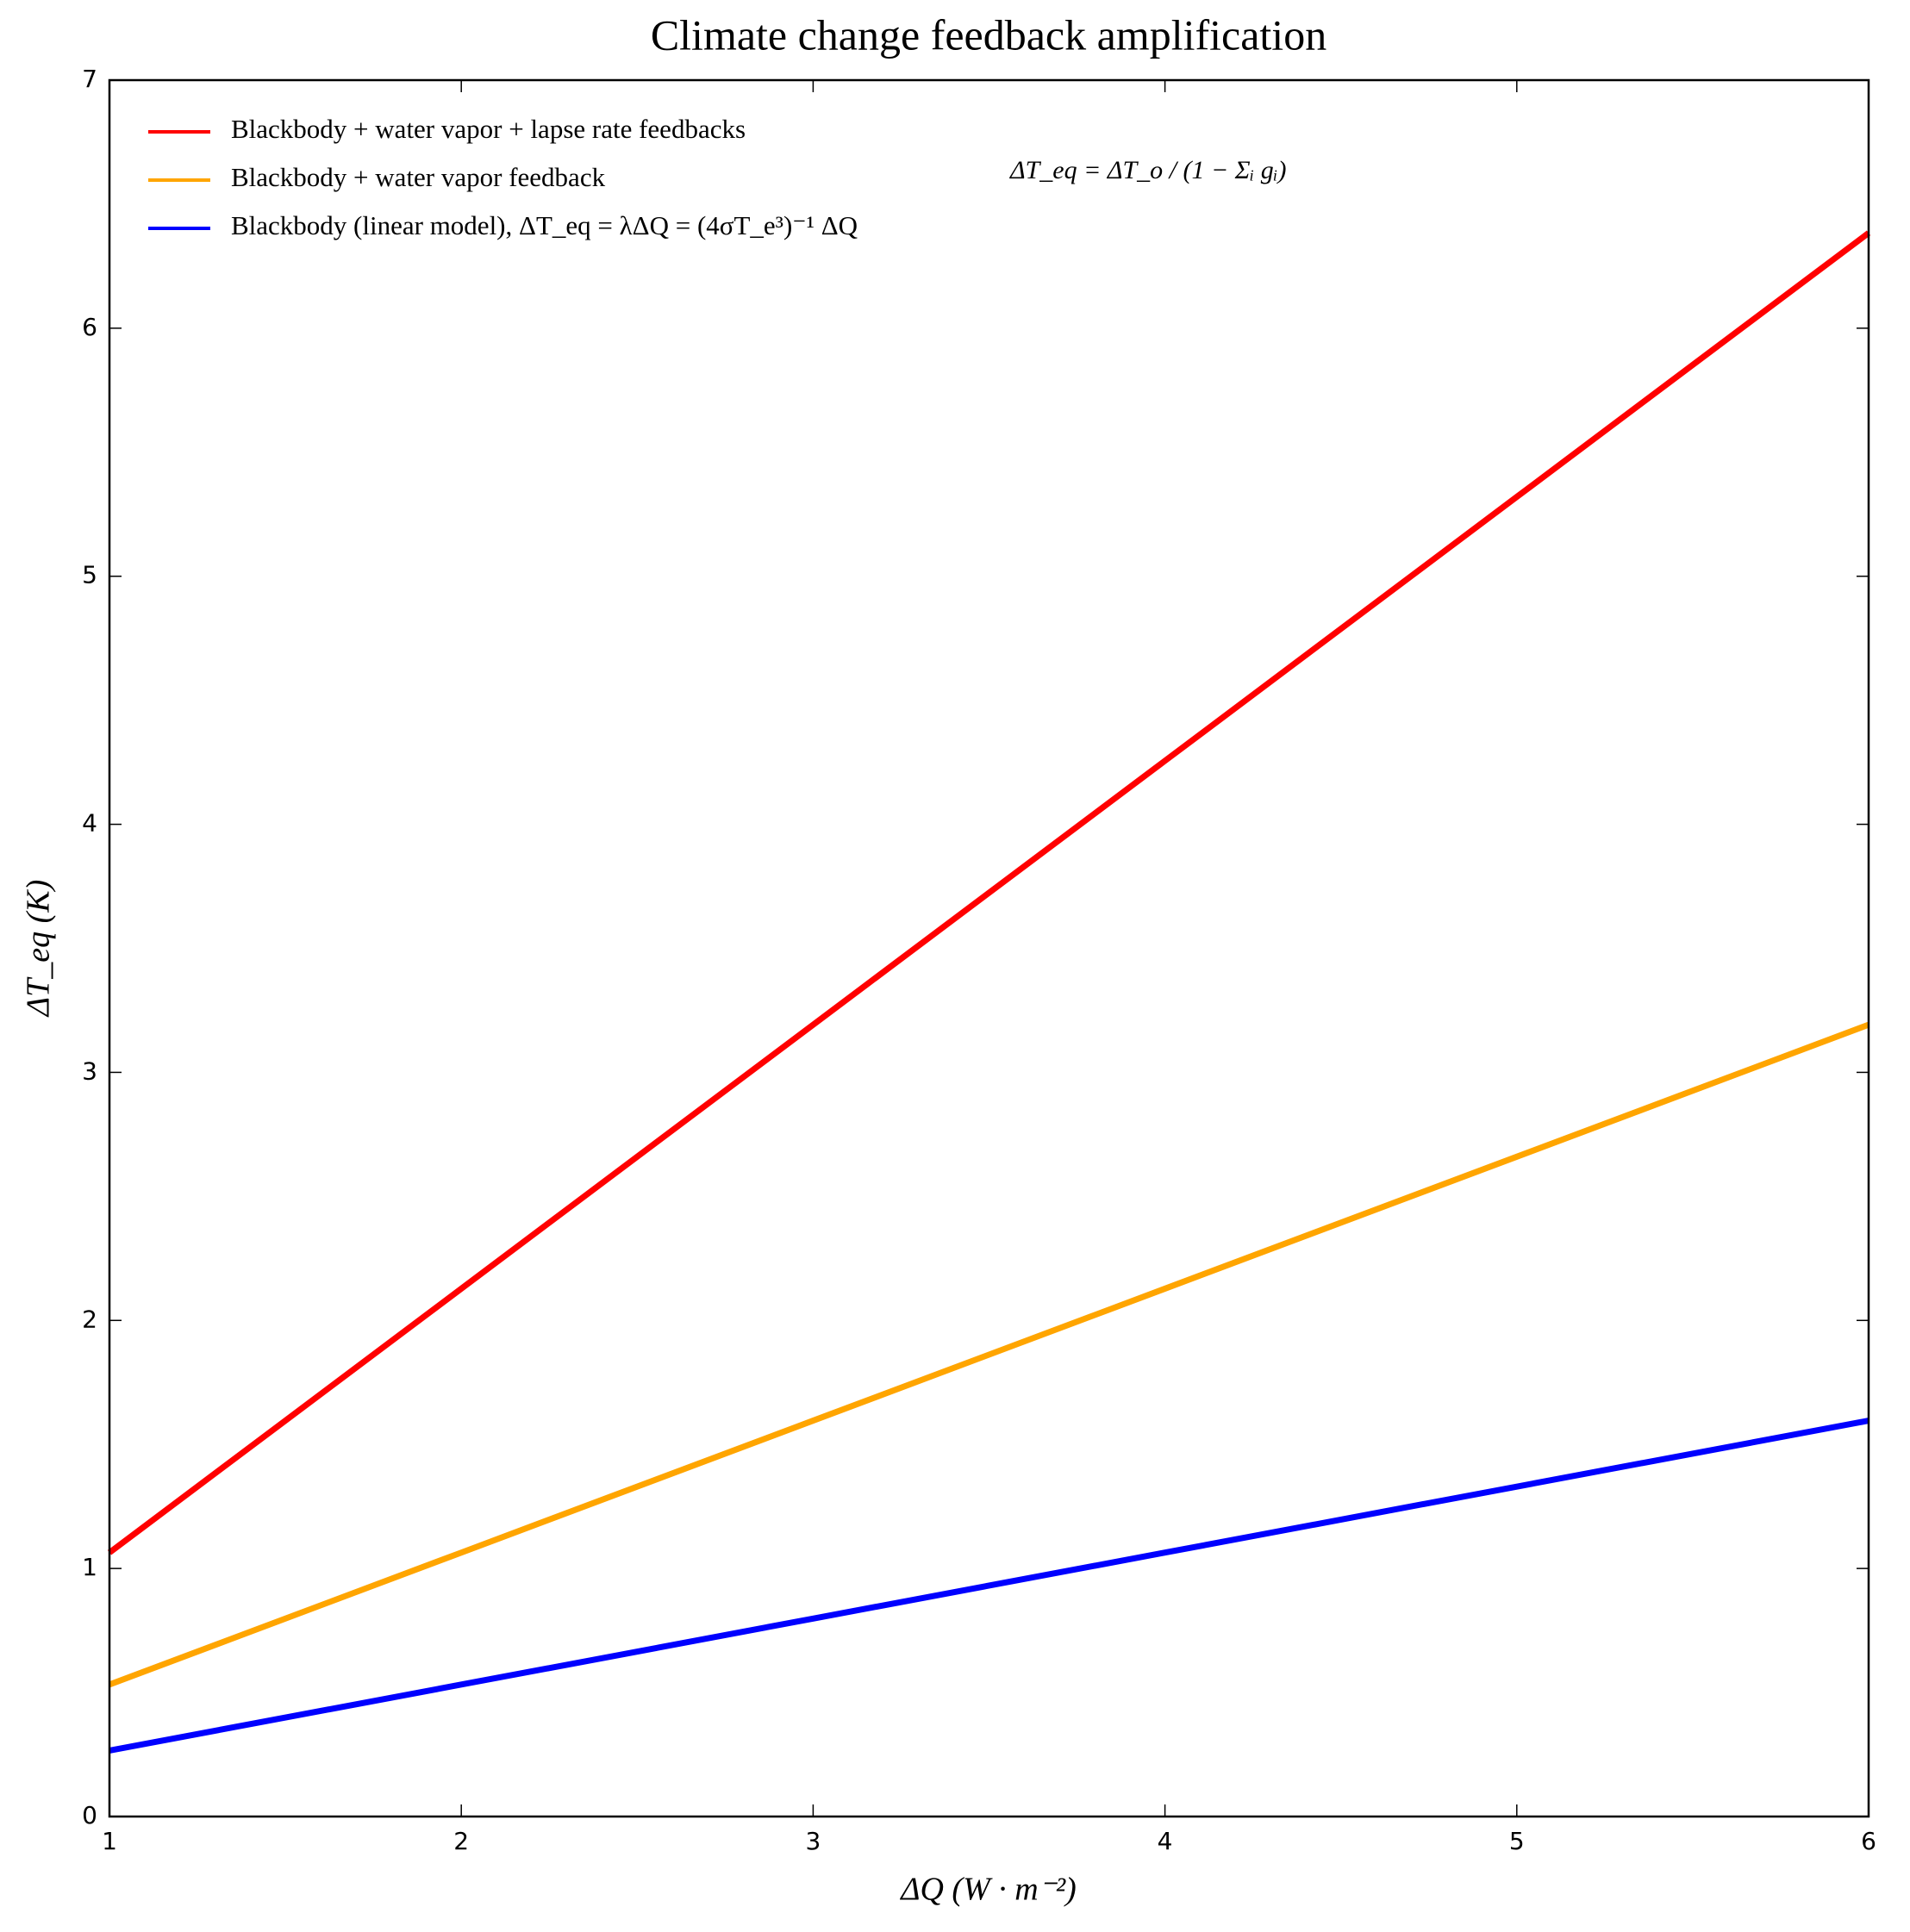  What do you see at coordinates (988, 1890) in the screenshot?
I see `x-axis-label: ΔQ (W · m⁻²)` at bounding box center [988, 1890].